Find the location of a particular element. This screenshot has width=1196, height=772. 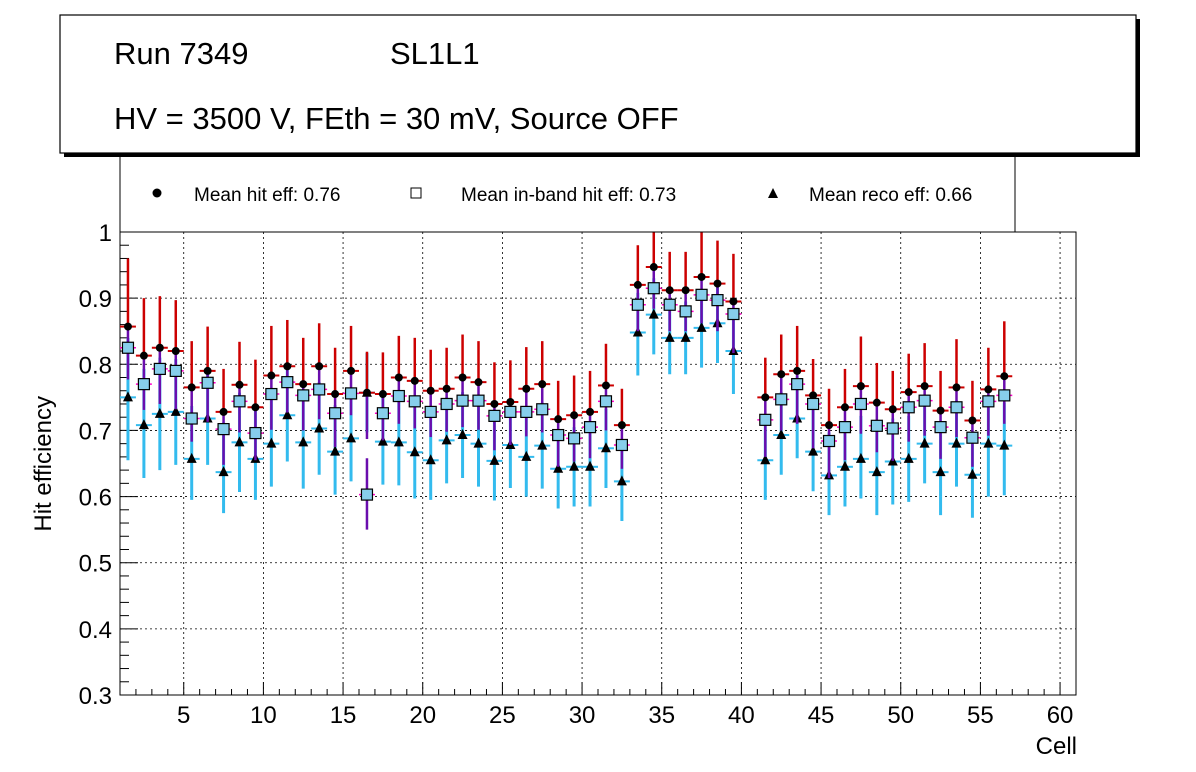

run-conditions: HV = 3500 V, FEth = 30 mV, Source OFF is located at coordinates (396, 118).